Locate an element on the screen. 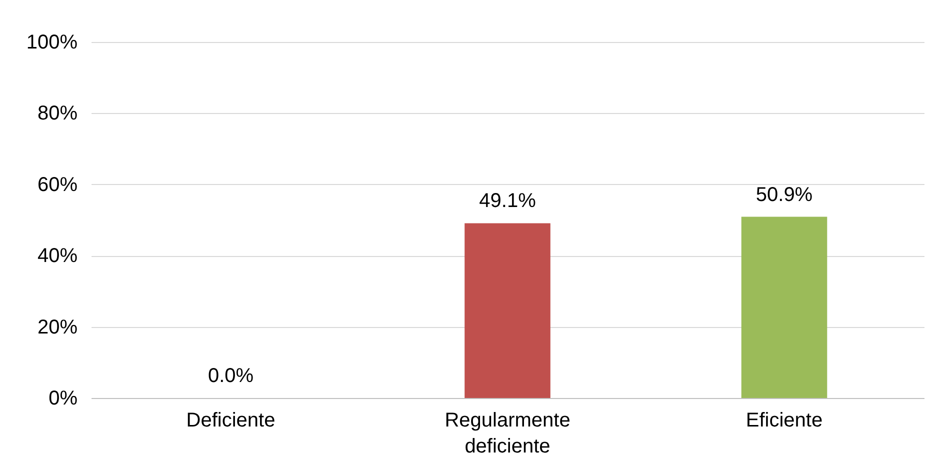 The width and height of the screenshot is (942, 468). x-tick-label: Deficiente is located at coordinates (231, 421).